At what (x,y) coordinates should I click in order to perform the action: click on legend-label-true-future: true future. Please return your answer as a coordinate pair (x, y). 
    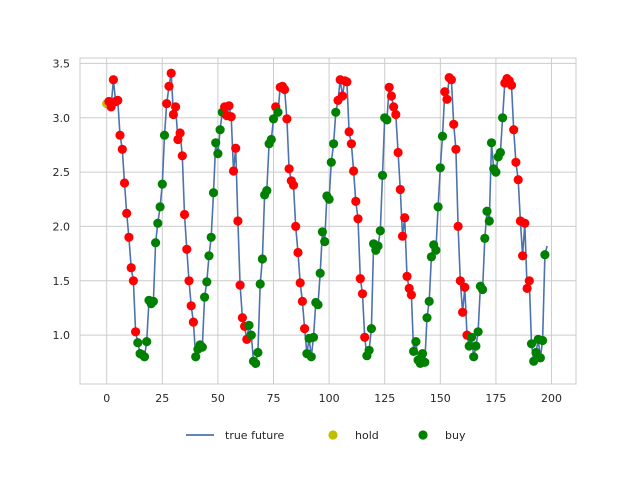
    Looking at the image, I should click on (254, 435).